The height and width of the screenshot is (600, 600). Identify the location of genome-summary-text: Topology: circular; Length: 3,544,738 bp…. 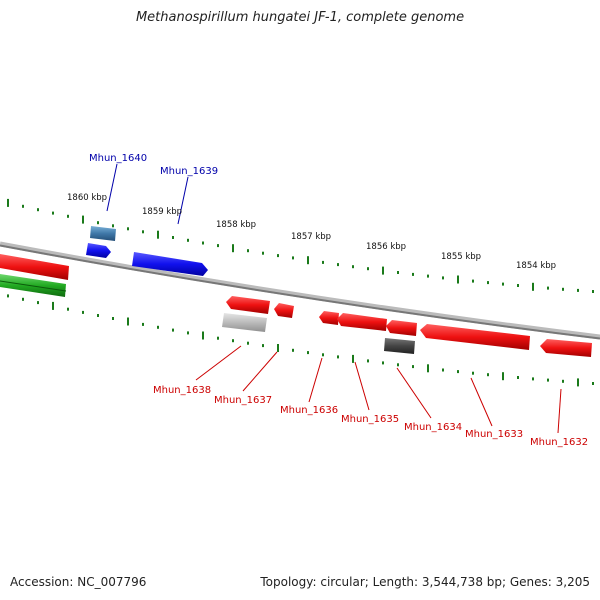
(425, 582).